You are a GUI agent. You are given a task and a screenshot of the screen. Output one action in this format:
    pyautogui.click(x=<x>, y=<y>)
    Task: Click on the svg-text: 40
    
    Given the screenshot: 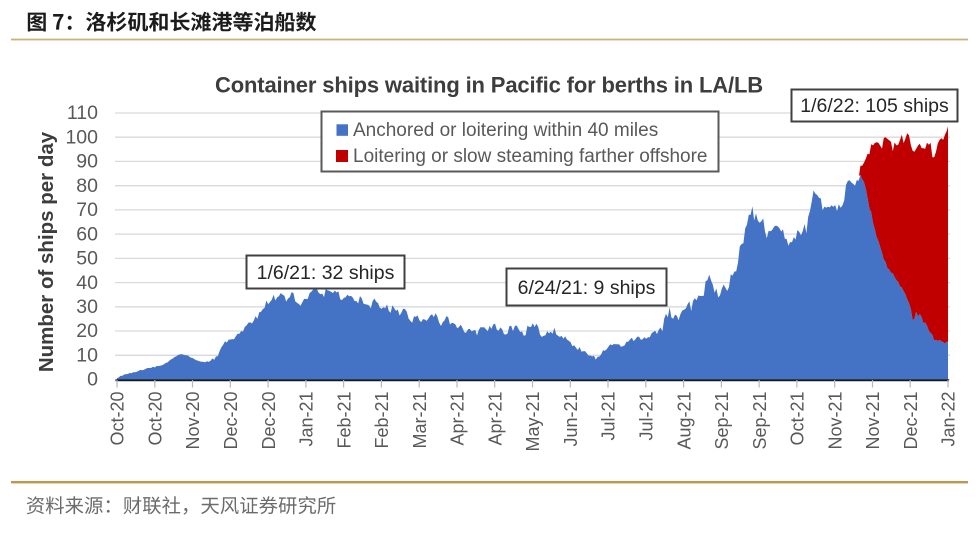 What is the action you would take?
    pyautogui.click(x=87, y=283)
    